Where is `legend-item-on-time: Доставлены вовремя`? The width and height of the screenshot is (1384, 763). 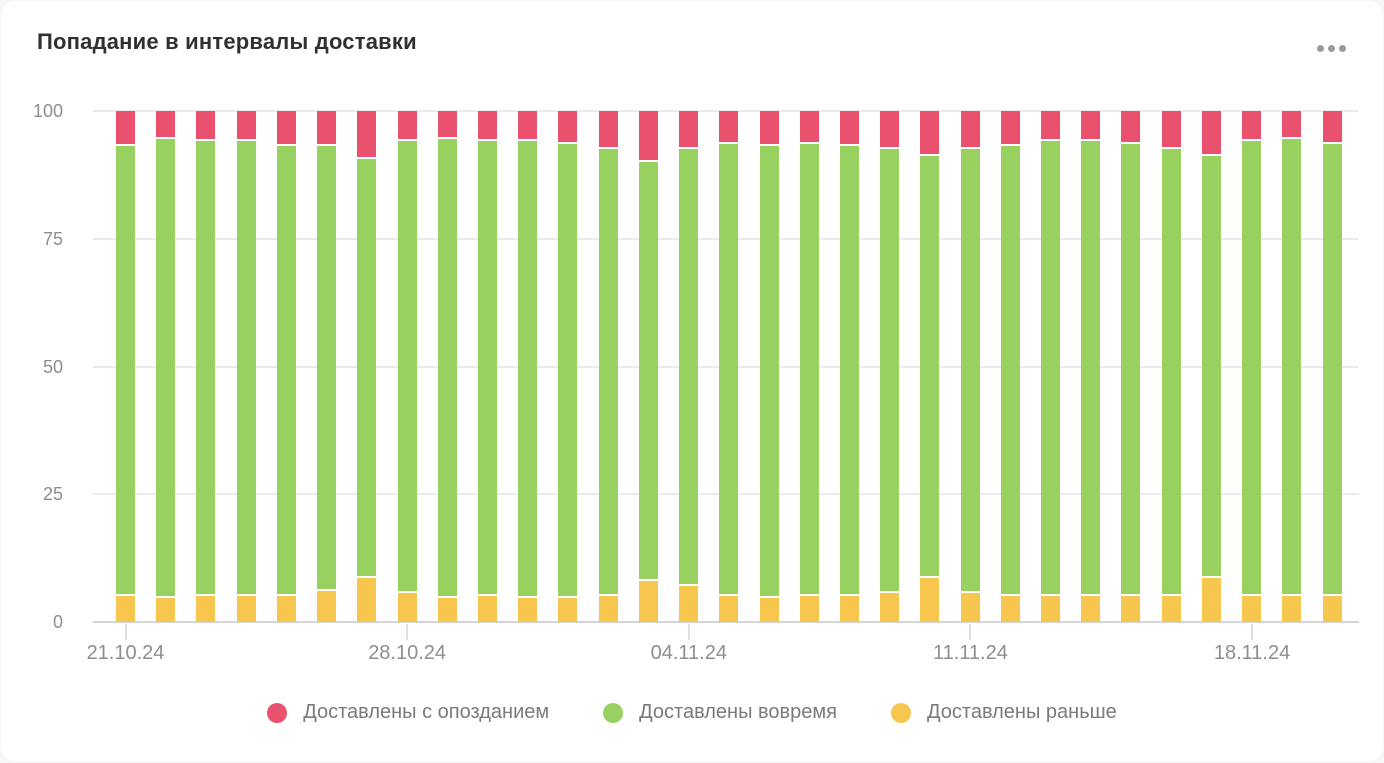 legend-item-on-time: Доставлены вовремя is located at coordinates (720, 712).